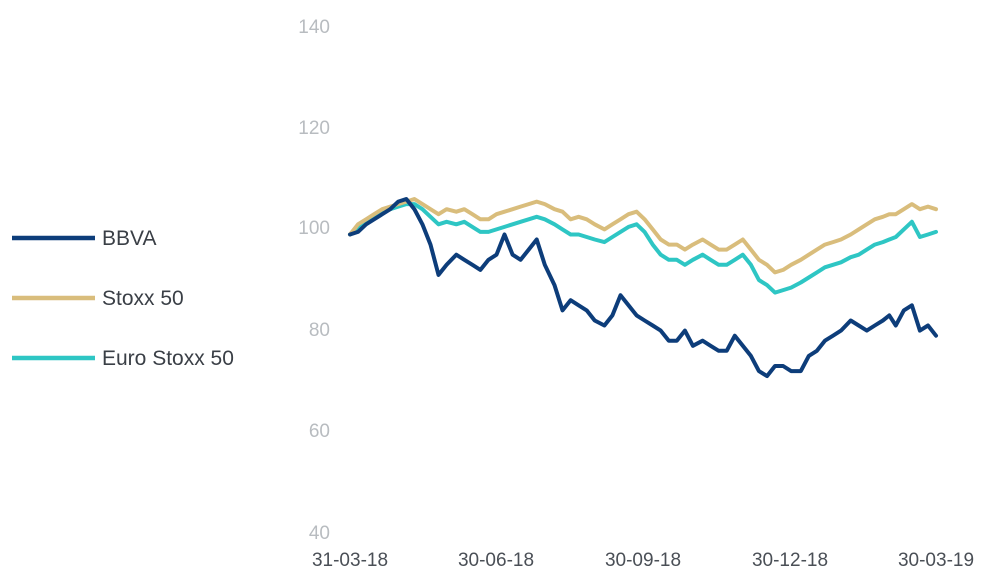  What do you see at coordinates (319, 431) in the screenshot?
I see `y-tick-label: 60` at bounding box center [319, 431].